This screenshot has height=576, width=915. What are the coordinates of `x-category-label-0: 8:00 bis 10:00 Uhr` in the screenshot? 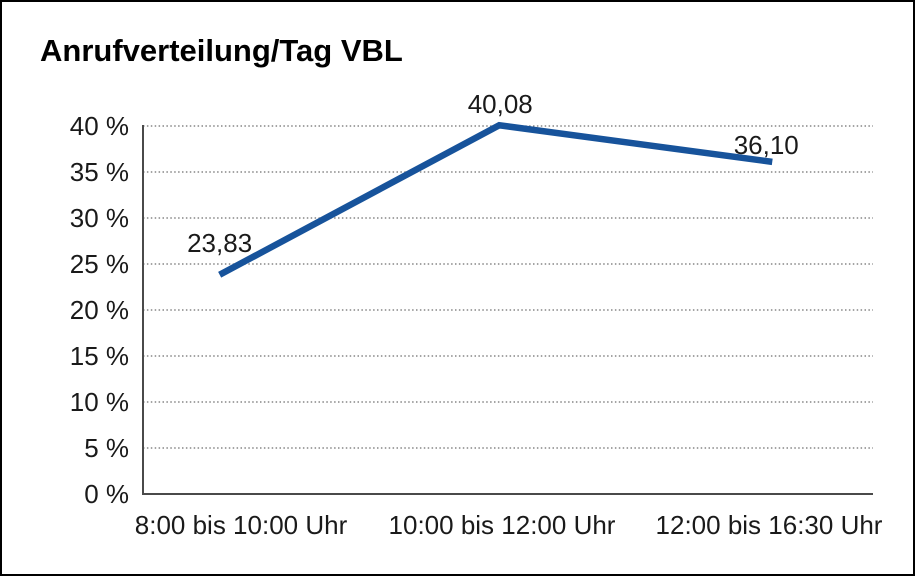 It's located at (241, 525).